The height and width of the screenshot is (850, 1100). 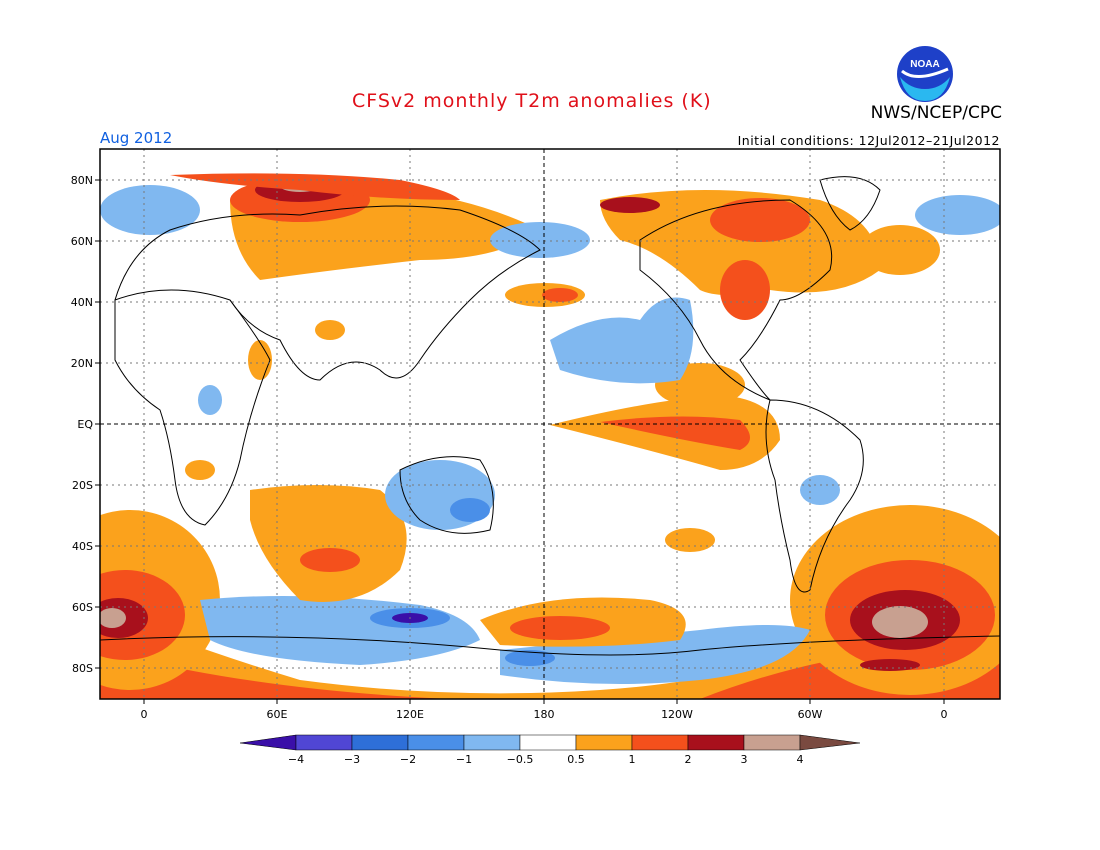 I want to click on colorbar-label: 2, so click(x=688, y=759).